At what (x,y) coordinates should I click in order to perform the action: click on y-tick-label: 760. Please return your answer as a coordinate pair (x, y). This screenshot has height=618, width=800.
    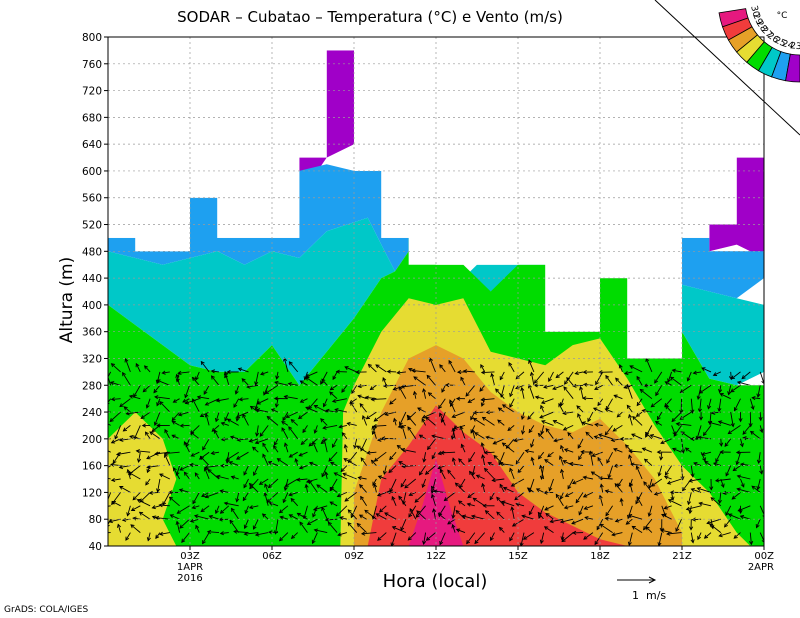
    Looking at the image, I should click on (92, 65).